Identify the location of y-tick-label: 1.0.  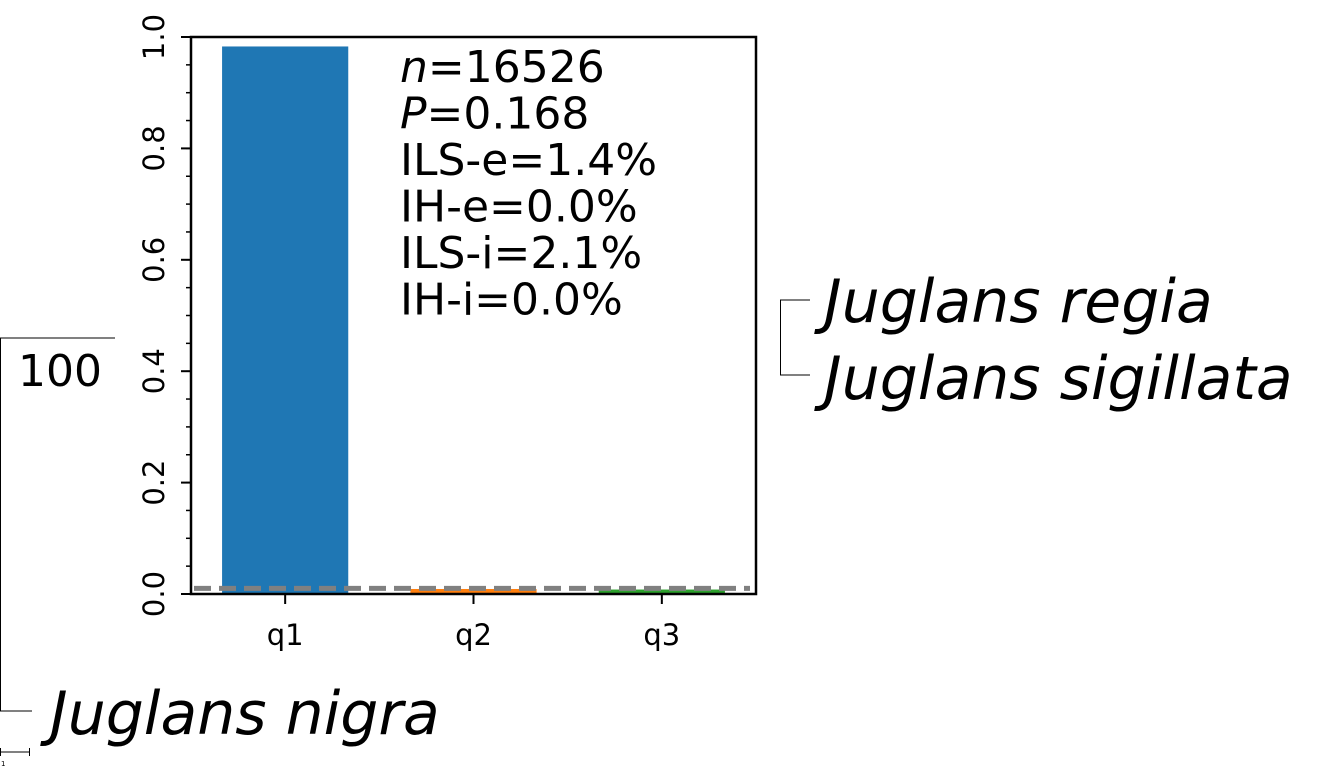
(154, 37).